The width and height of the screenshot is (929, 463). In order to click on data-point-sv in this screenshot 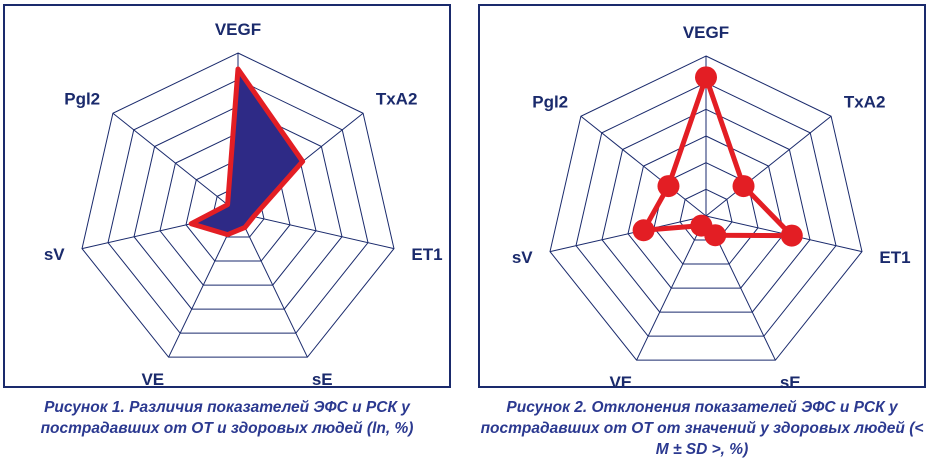, I will do `click(643, 230)`.